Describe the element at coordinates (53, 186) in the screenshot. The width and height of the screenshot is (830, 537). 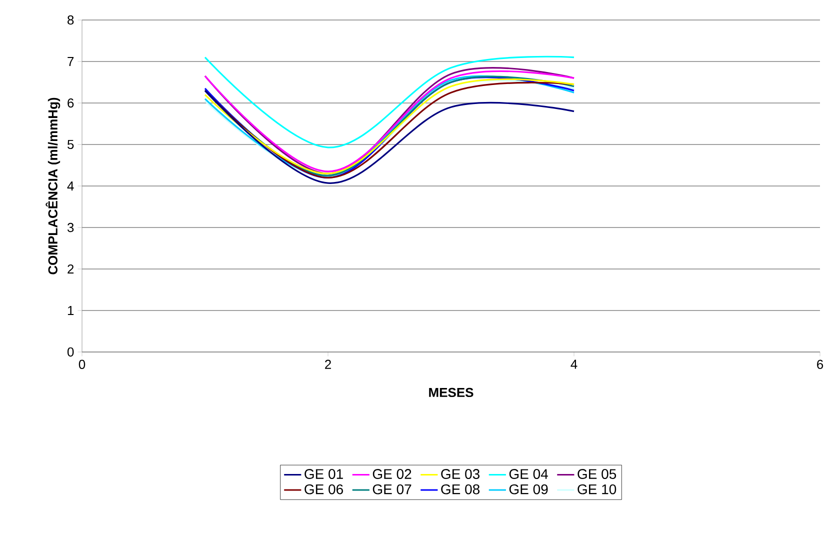
I see `y-axis-title: COMPLACÊNCIA (ml/mmHg)` at that location.